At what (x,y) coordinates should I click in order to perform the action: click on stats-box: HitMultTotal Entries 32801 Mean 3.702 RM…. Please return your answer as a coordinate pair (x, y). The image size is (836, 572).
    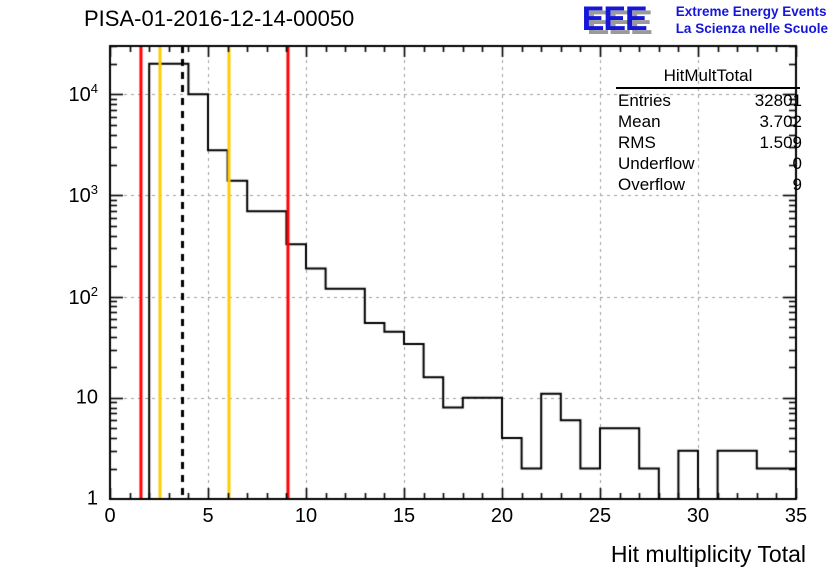
    Looking at the image, I should click on (708, 130).